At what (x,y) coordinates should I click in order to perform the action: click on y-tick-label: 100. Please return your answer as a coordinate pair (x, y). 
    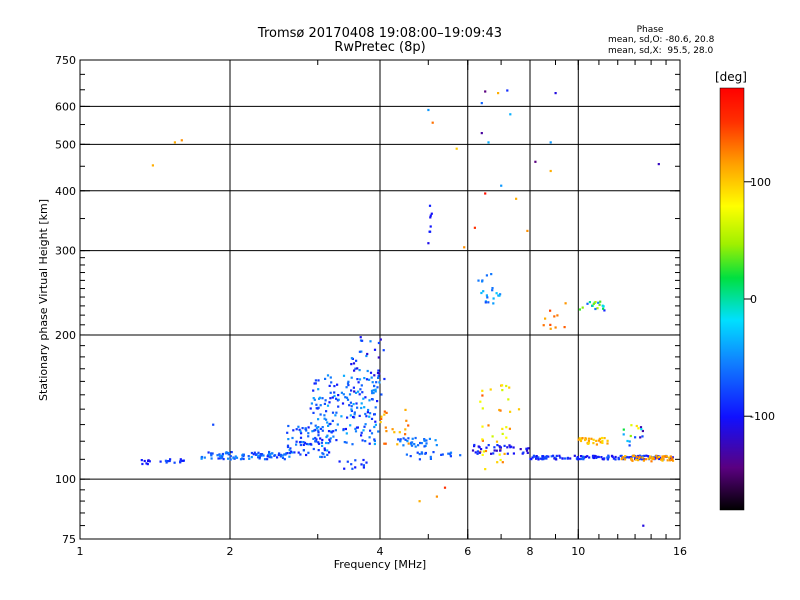
    Looking at the image, I should click on (65, 479).